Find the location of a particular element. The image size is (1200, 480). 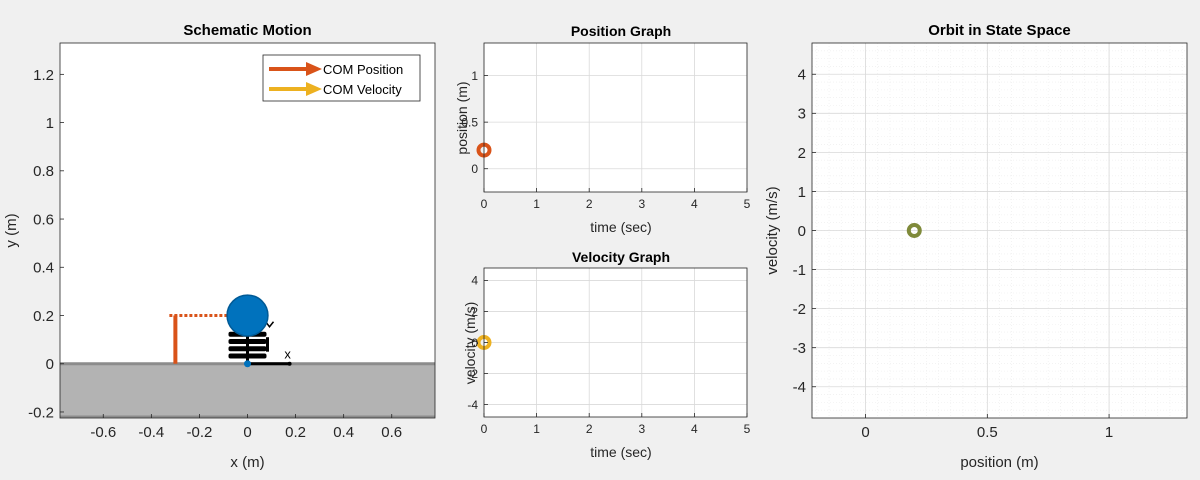

pos-xtick-label: 0 is located at coordinates (484, 204).